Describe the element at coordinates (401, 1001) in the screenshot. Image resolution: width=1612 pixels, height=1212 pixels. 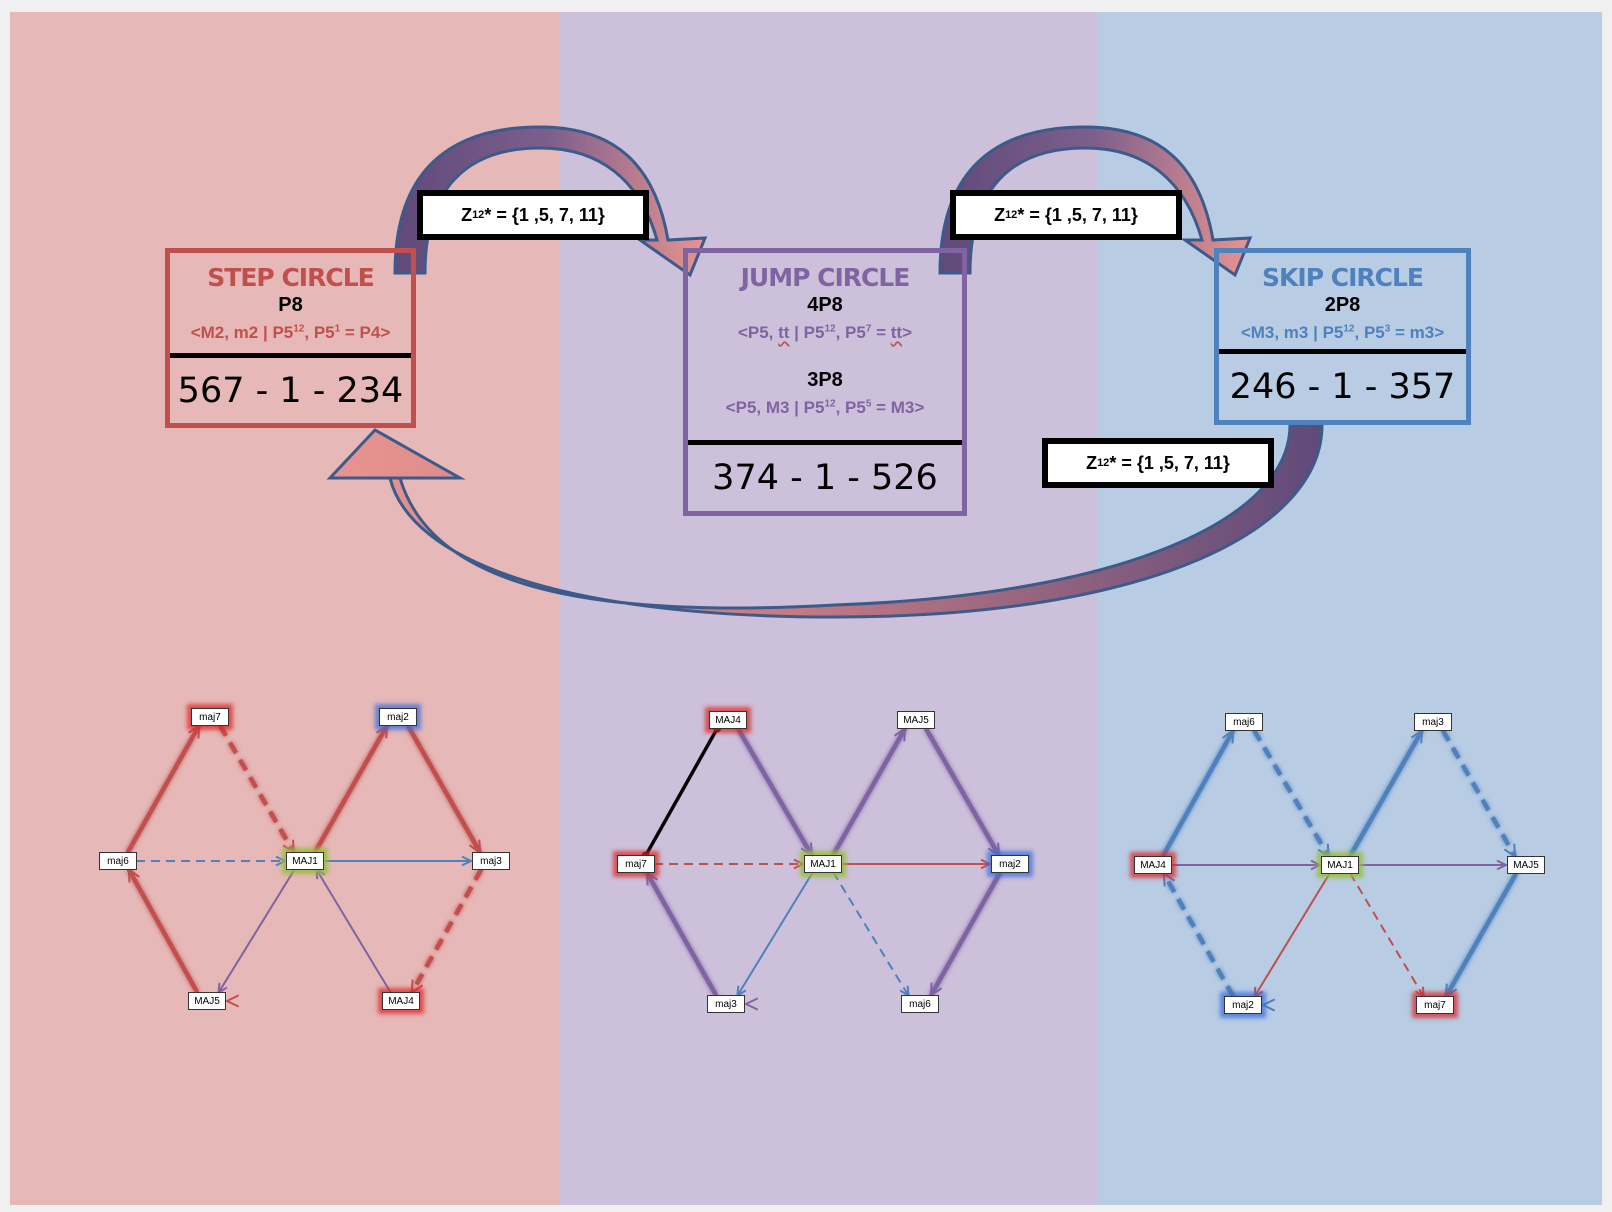
I see `step-node-bottom-right: MAJ4` at that location.